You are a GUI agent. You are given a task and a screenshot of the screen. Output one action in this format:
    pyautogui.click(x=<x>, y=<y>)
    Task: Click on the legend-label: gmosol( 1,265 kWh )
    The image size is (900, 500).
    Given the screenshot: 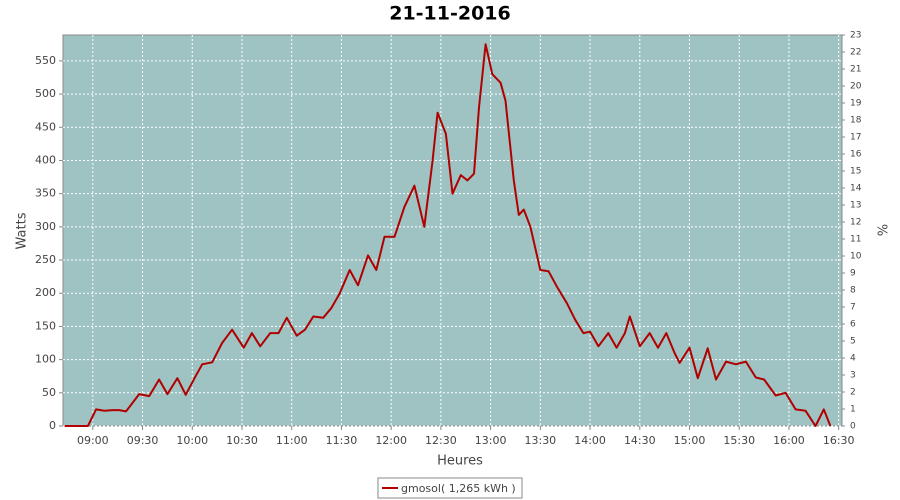 What is the action you would take?
    pyautogui.click(x=458, y=488)
    